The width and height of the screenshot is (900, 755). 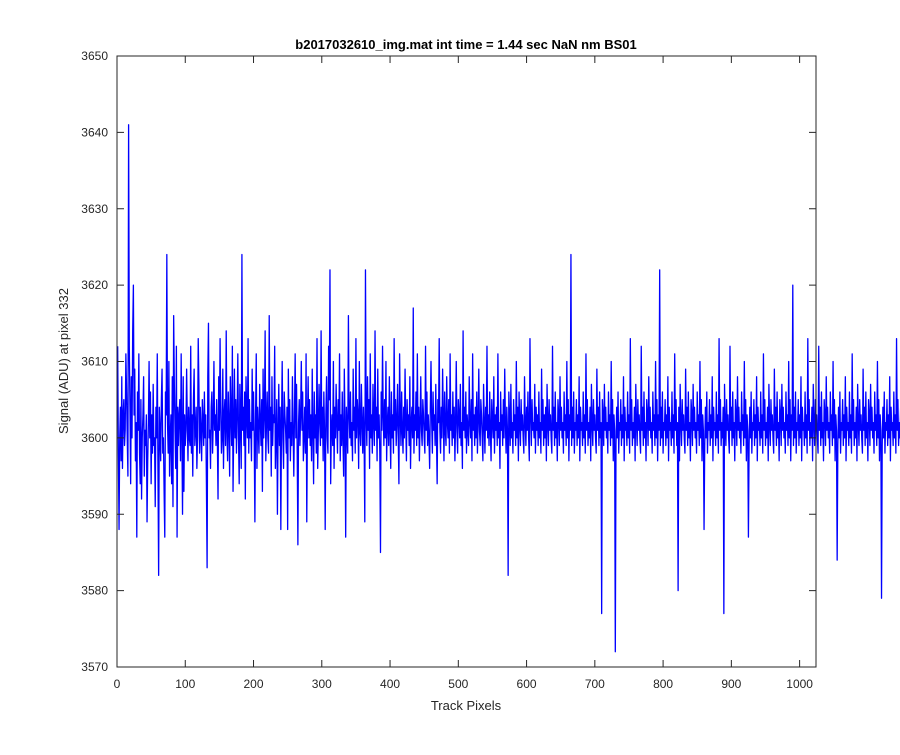 What do you see at coordinates (466, 705) in the screenshot?
I see `x-axis-label: Track Pixels` at bounding box center [466, 705].